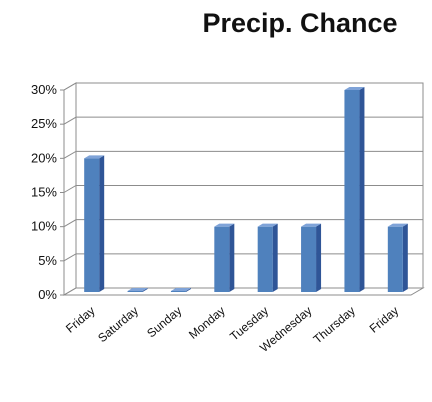  I want to click on x-tick-label: Monday, so click(207, 323).